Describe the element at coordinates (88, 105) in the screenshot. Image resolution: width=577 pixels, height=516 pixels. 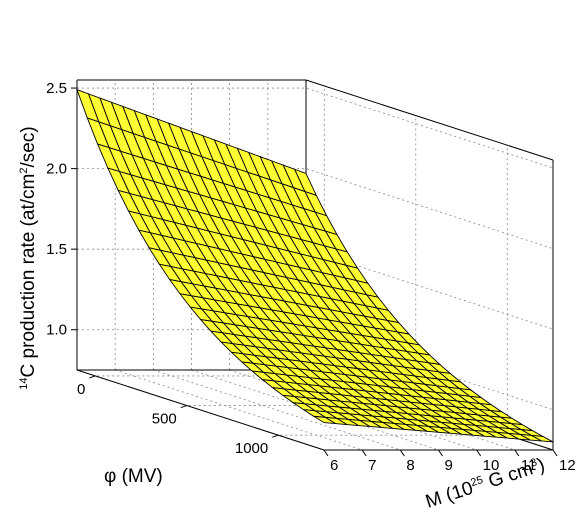
I see `surface-cell` at that location.